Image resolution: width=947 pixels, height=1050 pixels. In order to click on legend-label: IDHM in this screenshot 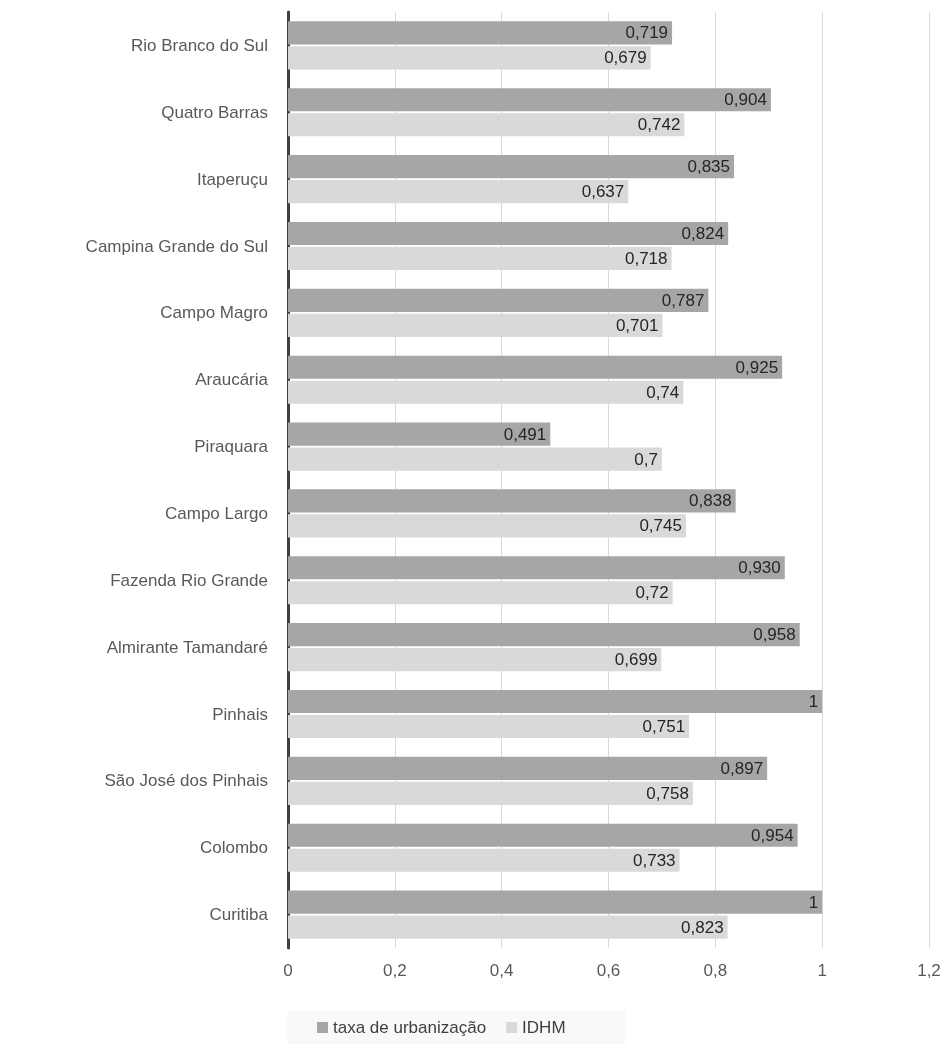, I will do `click(544, 1027)`.